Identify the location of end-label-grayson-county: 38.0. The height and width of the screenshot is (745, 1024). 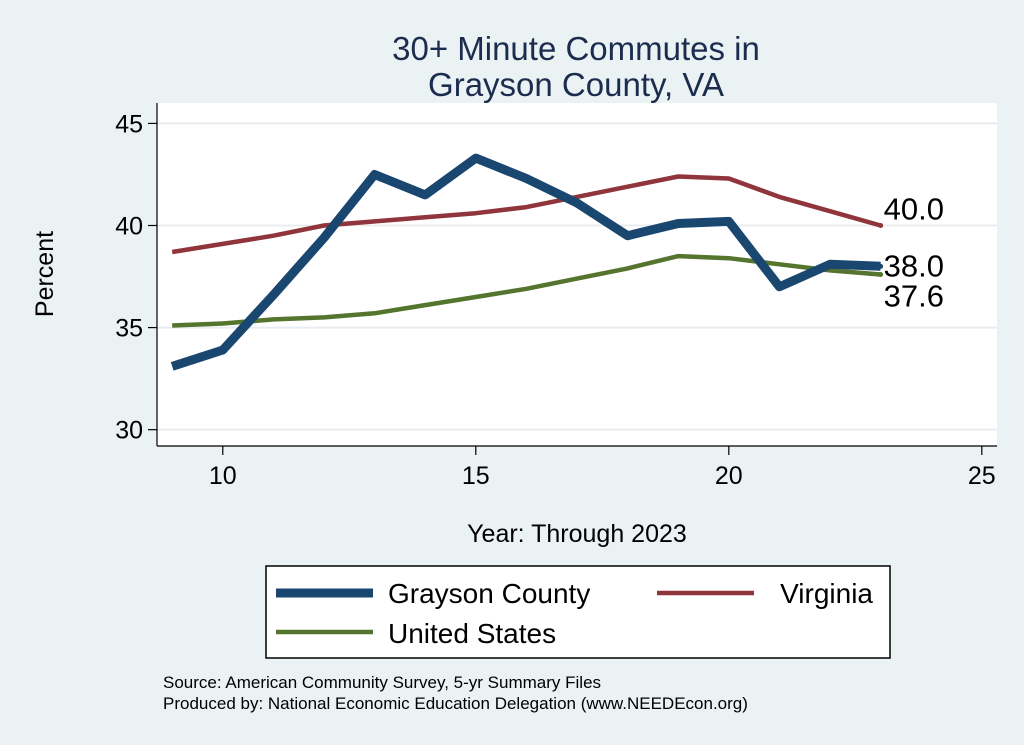
(914, 265).